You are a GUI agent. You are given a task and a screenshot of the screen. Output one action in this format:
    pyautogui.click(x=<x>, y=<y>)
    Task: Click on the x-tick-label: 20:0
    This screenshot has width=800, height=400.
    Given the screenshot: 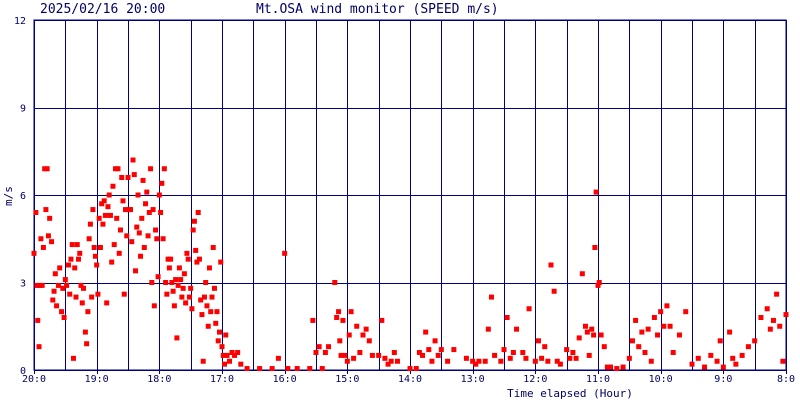 What is the action you would take?
    pyautogui.click(x=34, y=379)
    